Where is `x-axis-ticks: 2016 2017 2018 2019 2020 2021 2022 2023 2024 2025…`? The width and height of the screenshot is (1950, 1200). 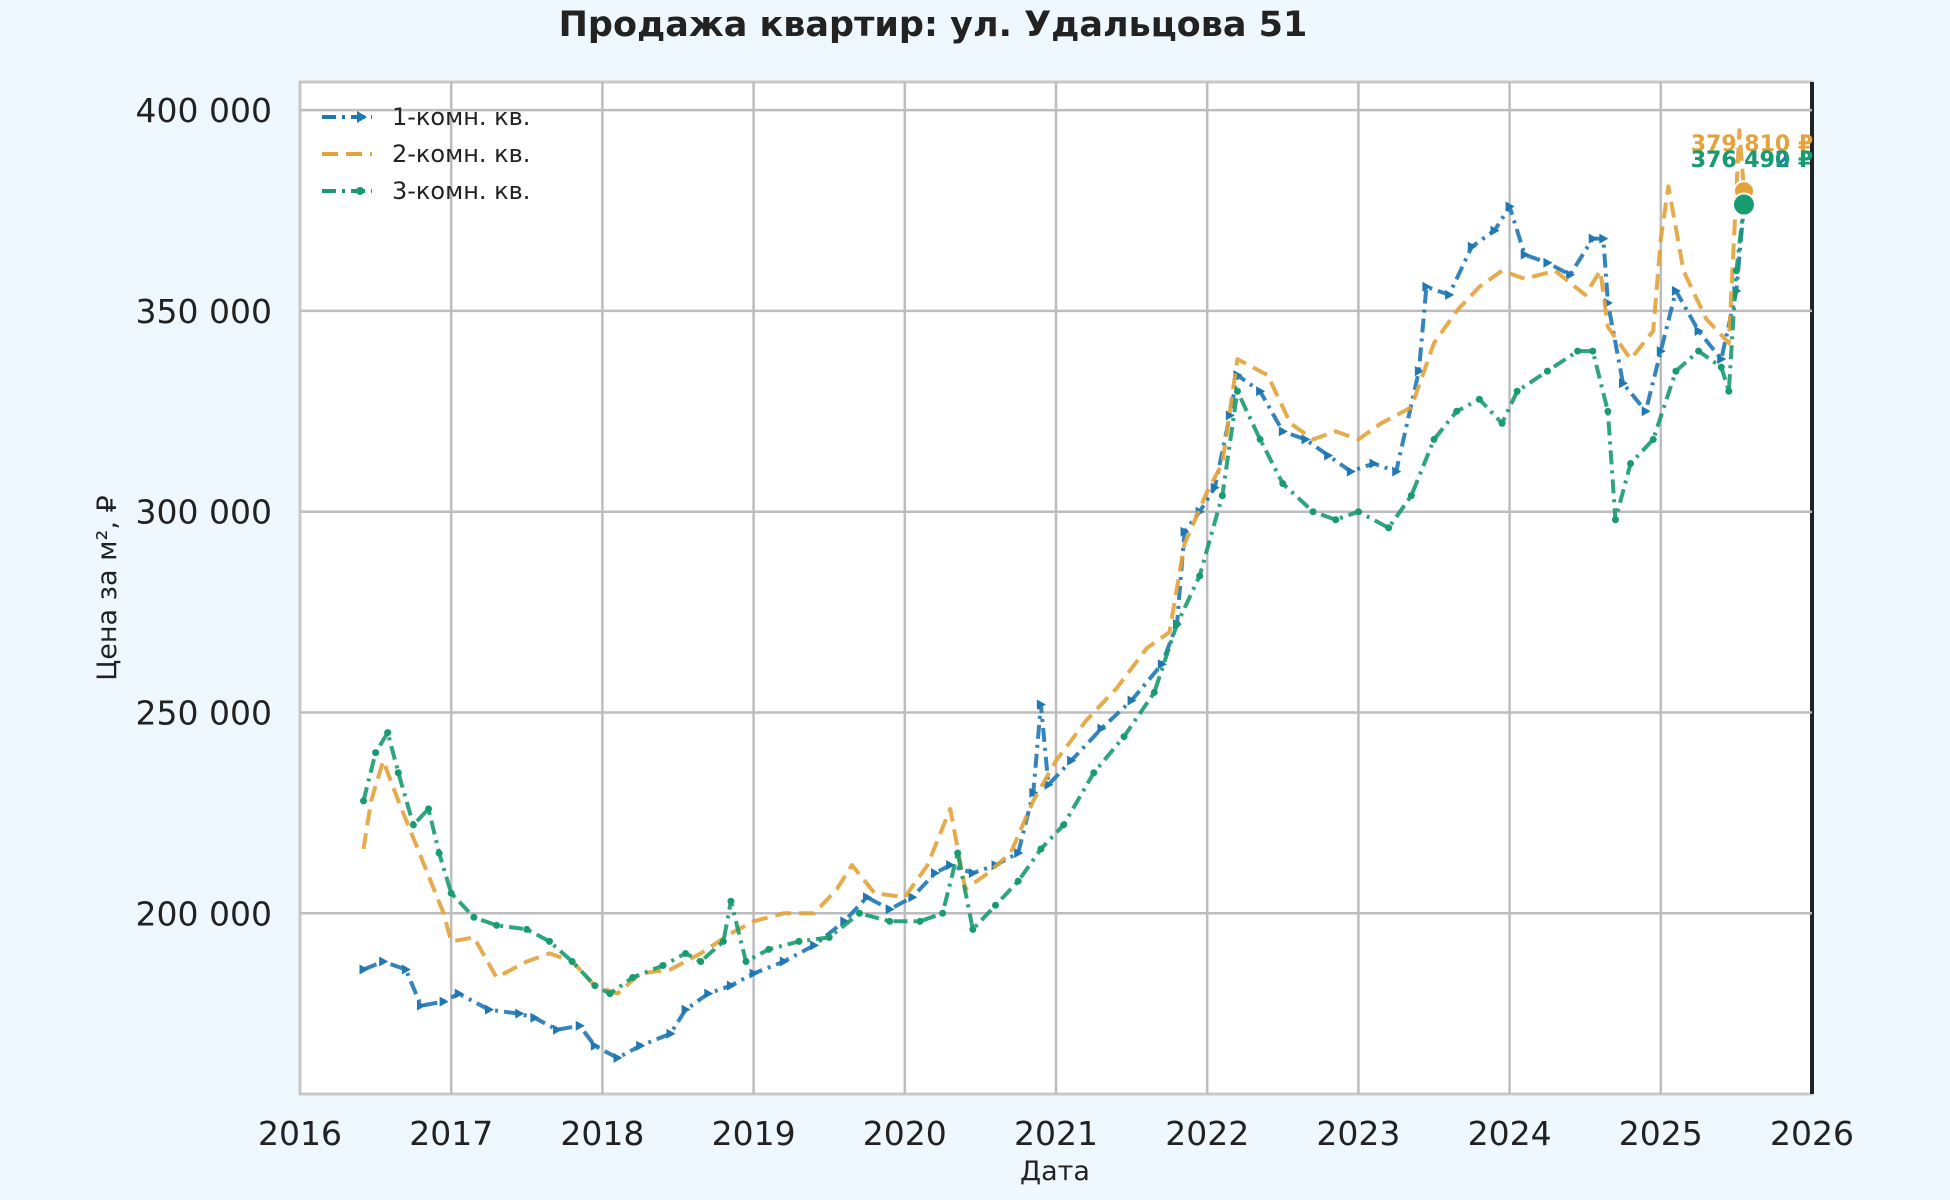
x-axis-ticks: 2016 2017 2018 2019 2020 2021 2022 2023 2024 2025… is located at coordinates (1056, 1133).